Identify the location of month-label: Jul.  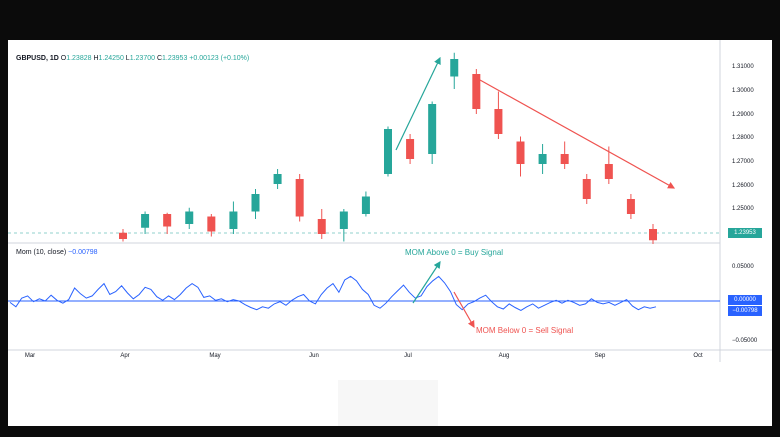
(408, 356).